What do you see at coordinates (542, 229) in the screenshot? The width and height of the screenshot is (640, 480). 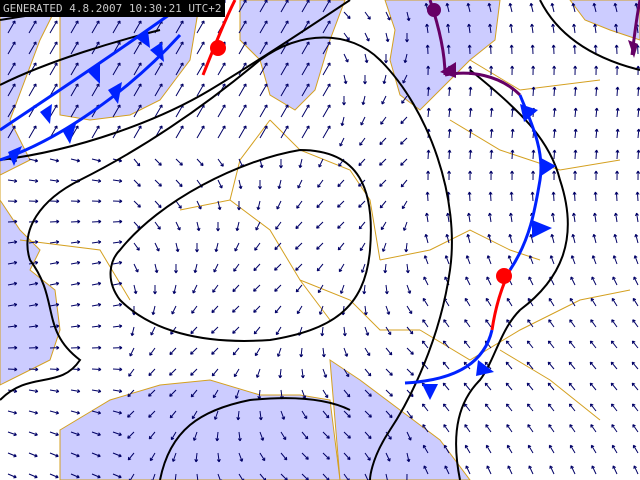 I see `cold-front-triangle` at bounding box center [542, 229].